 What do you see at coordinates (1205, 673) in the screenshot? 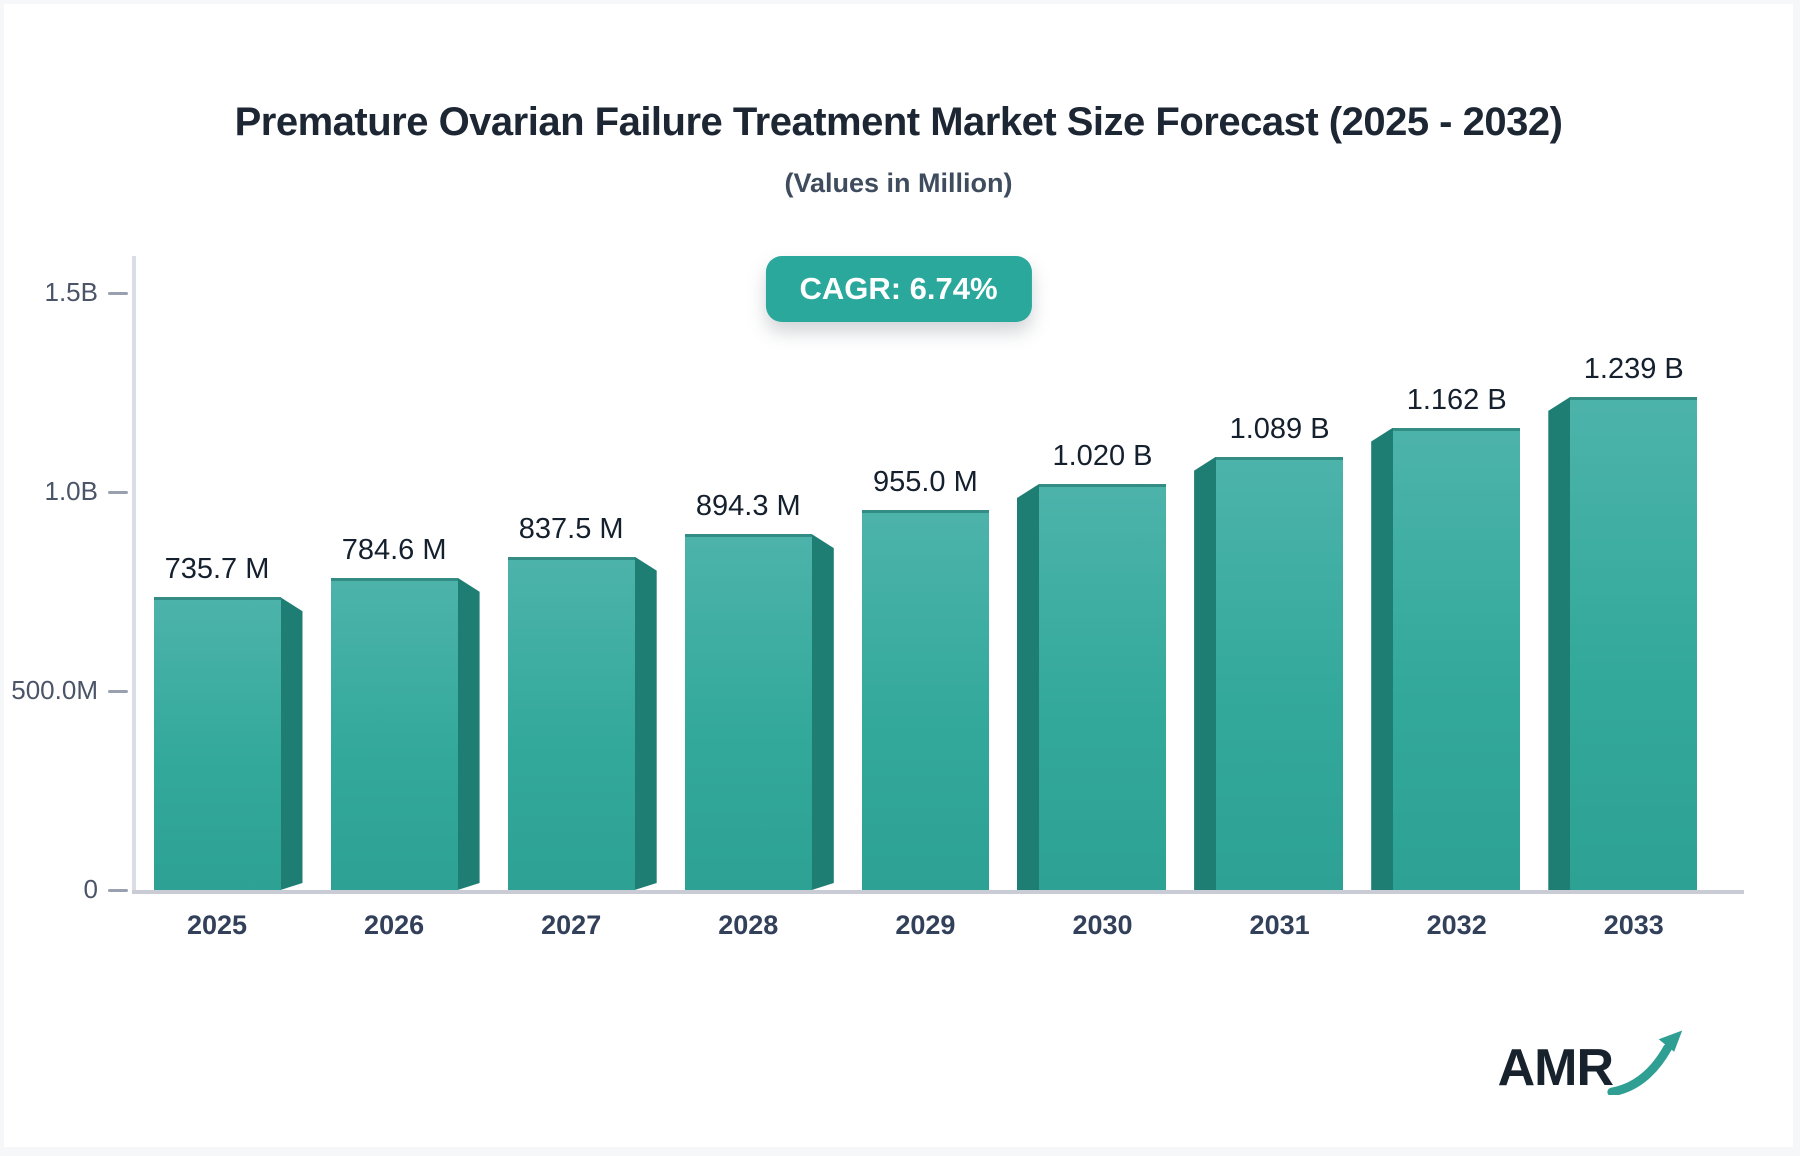
I see `bar-side-2031` at bounding box center [1205, 673].